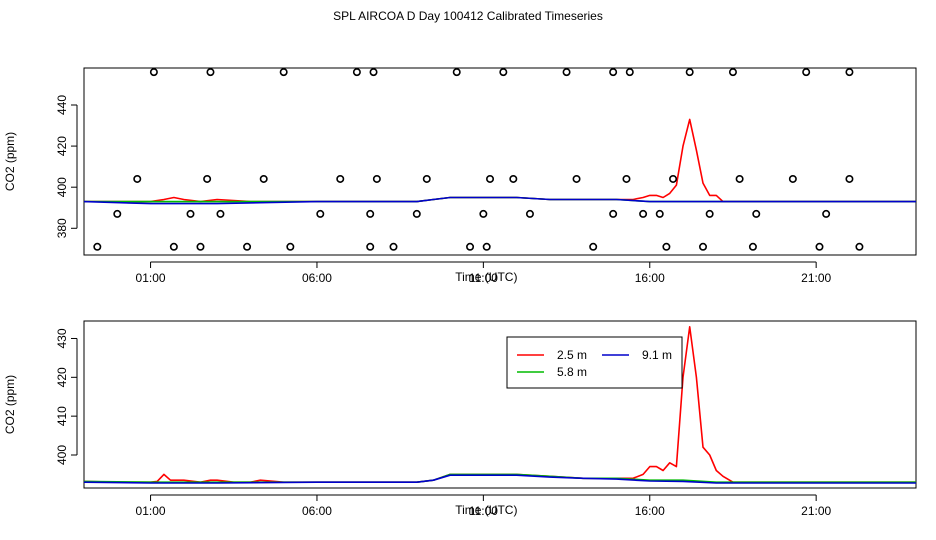 The image size is (936, 540). Describe the element at coordinates (62, 416) in the screenshot. I see `y-tick-label: 410` at that location.